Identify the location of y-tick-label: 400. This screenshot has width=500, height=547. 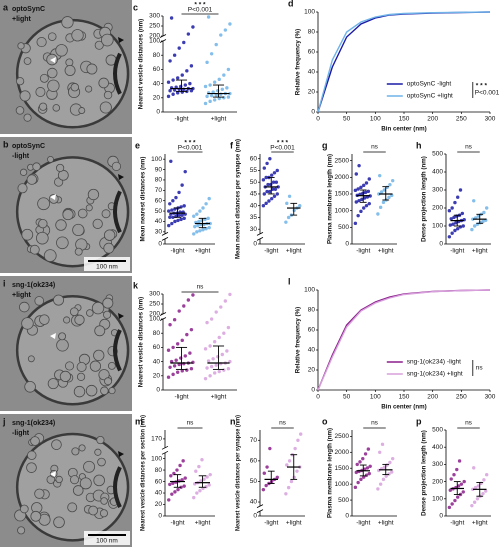
(437, 172).